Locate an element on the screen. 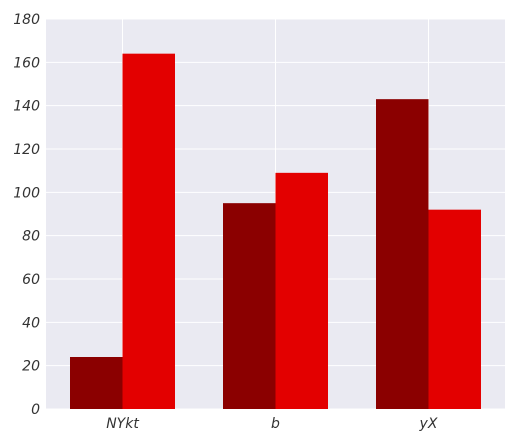 The height and width of the screenshot is (444, 518). y-tick-label: 40 is located at coordinates (31, 323).